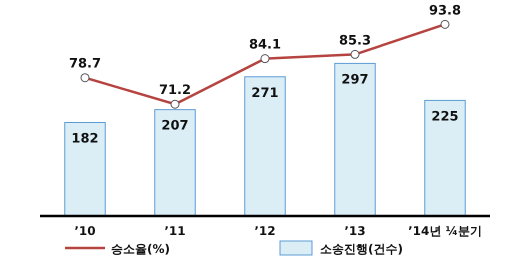  I want to click on x-tick-label: ’11, so click(175, 231).